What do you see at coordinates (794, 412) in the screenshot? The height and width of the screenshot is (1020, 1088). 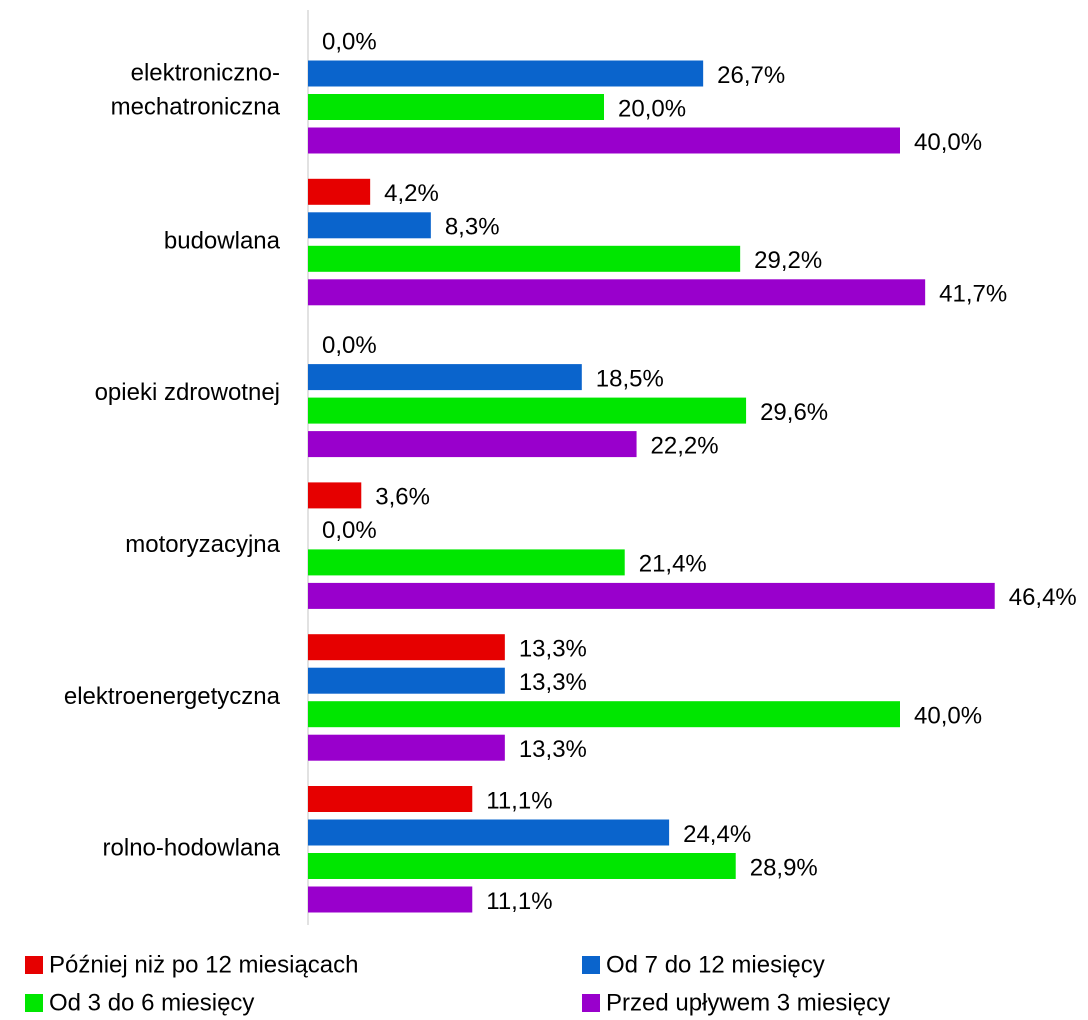 I see `value-label: 29,6%` at bounding box center [794, 412].